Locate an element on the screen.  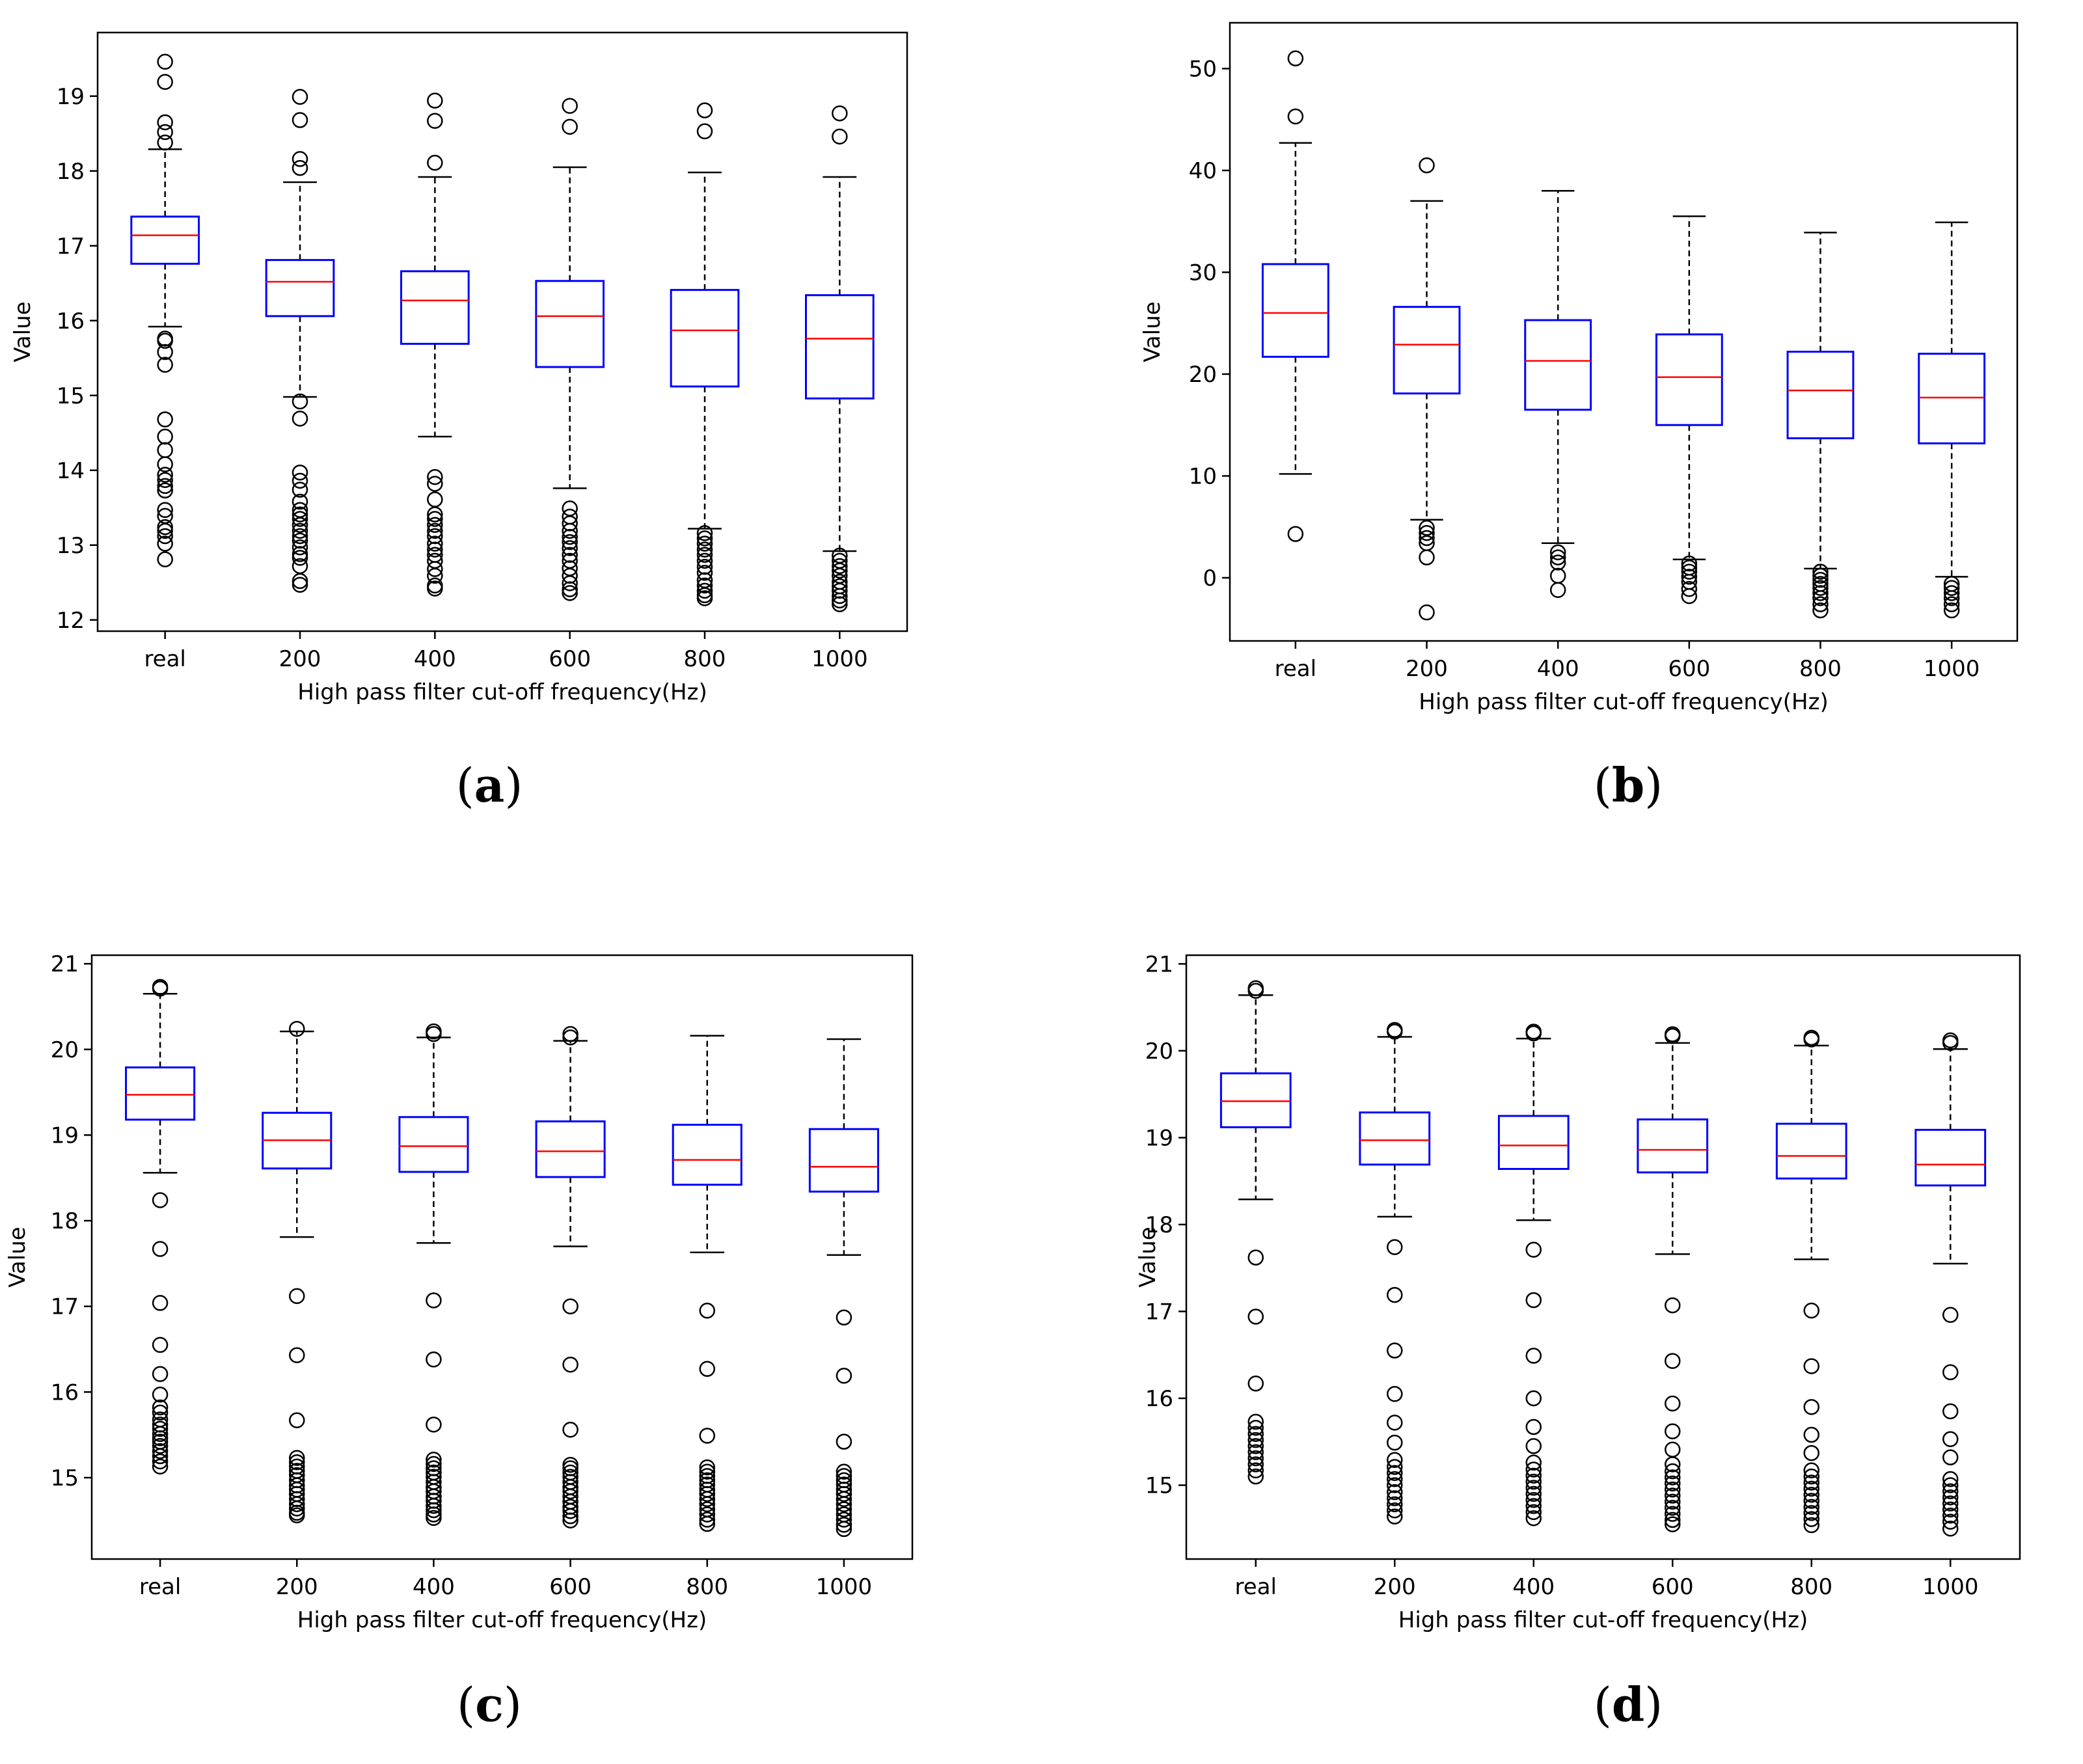
panel-caption: (c) is located at coordinates (489, 1704).